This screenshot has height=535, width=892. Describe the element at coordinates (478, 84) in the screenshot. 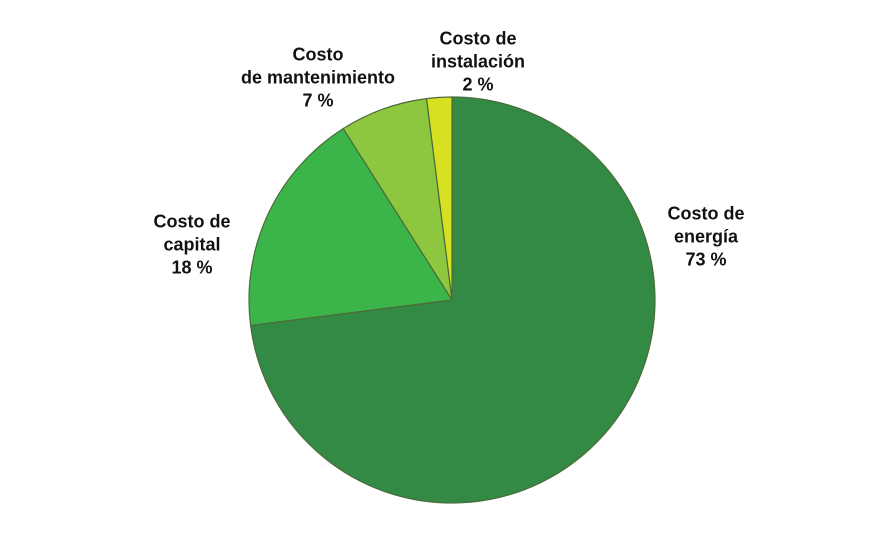

I see `value-label: 2 %` at that location.